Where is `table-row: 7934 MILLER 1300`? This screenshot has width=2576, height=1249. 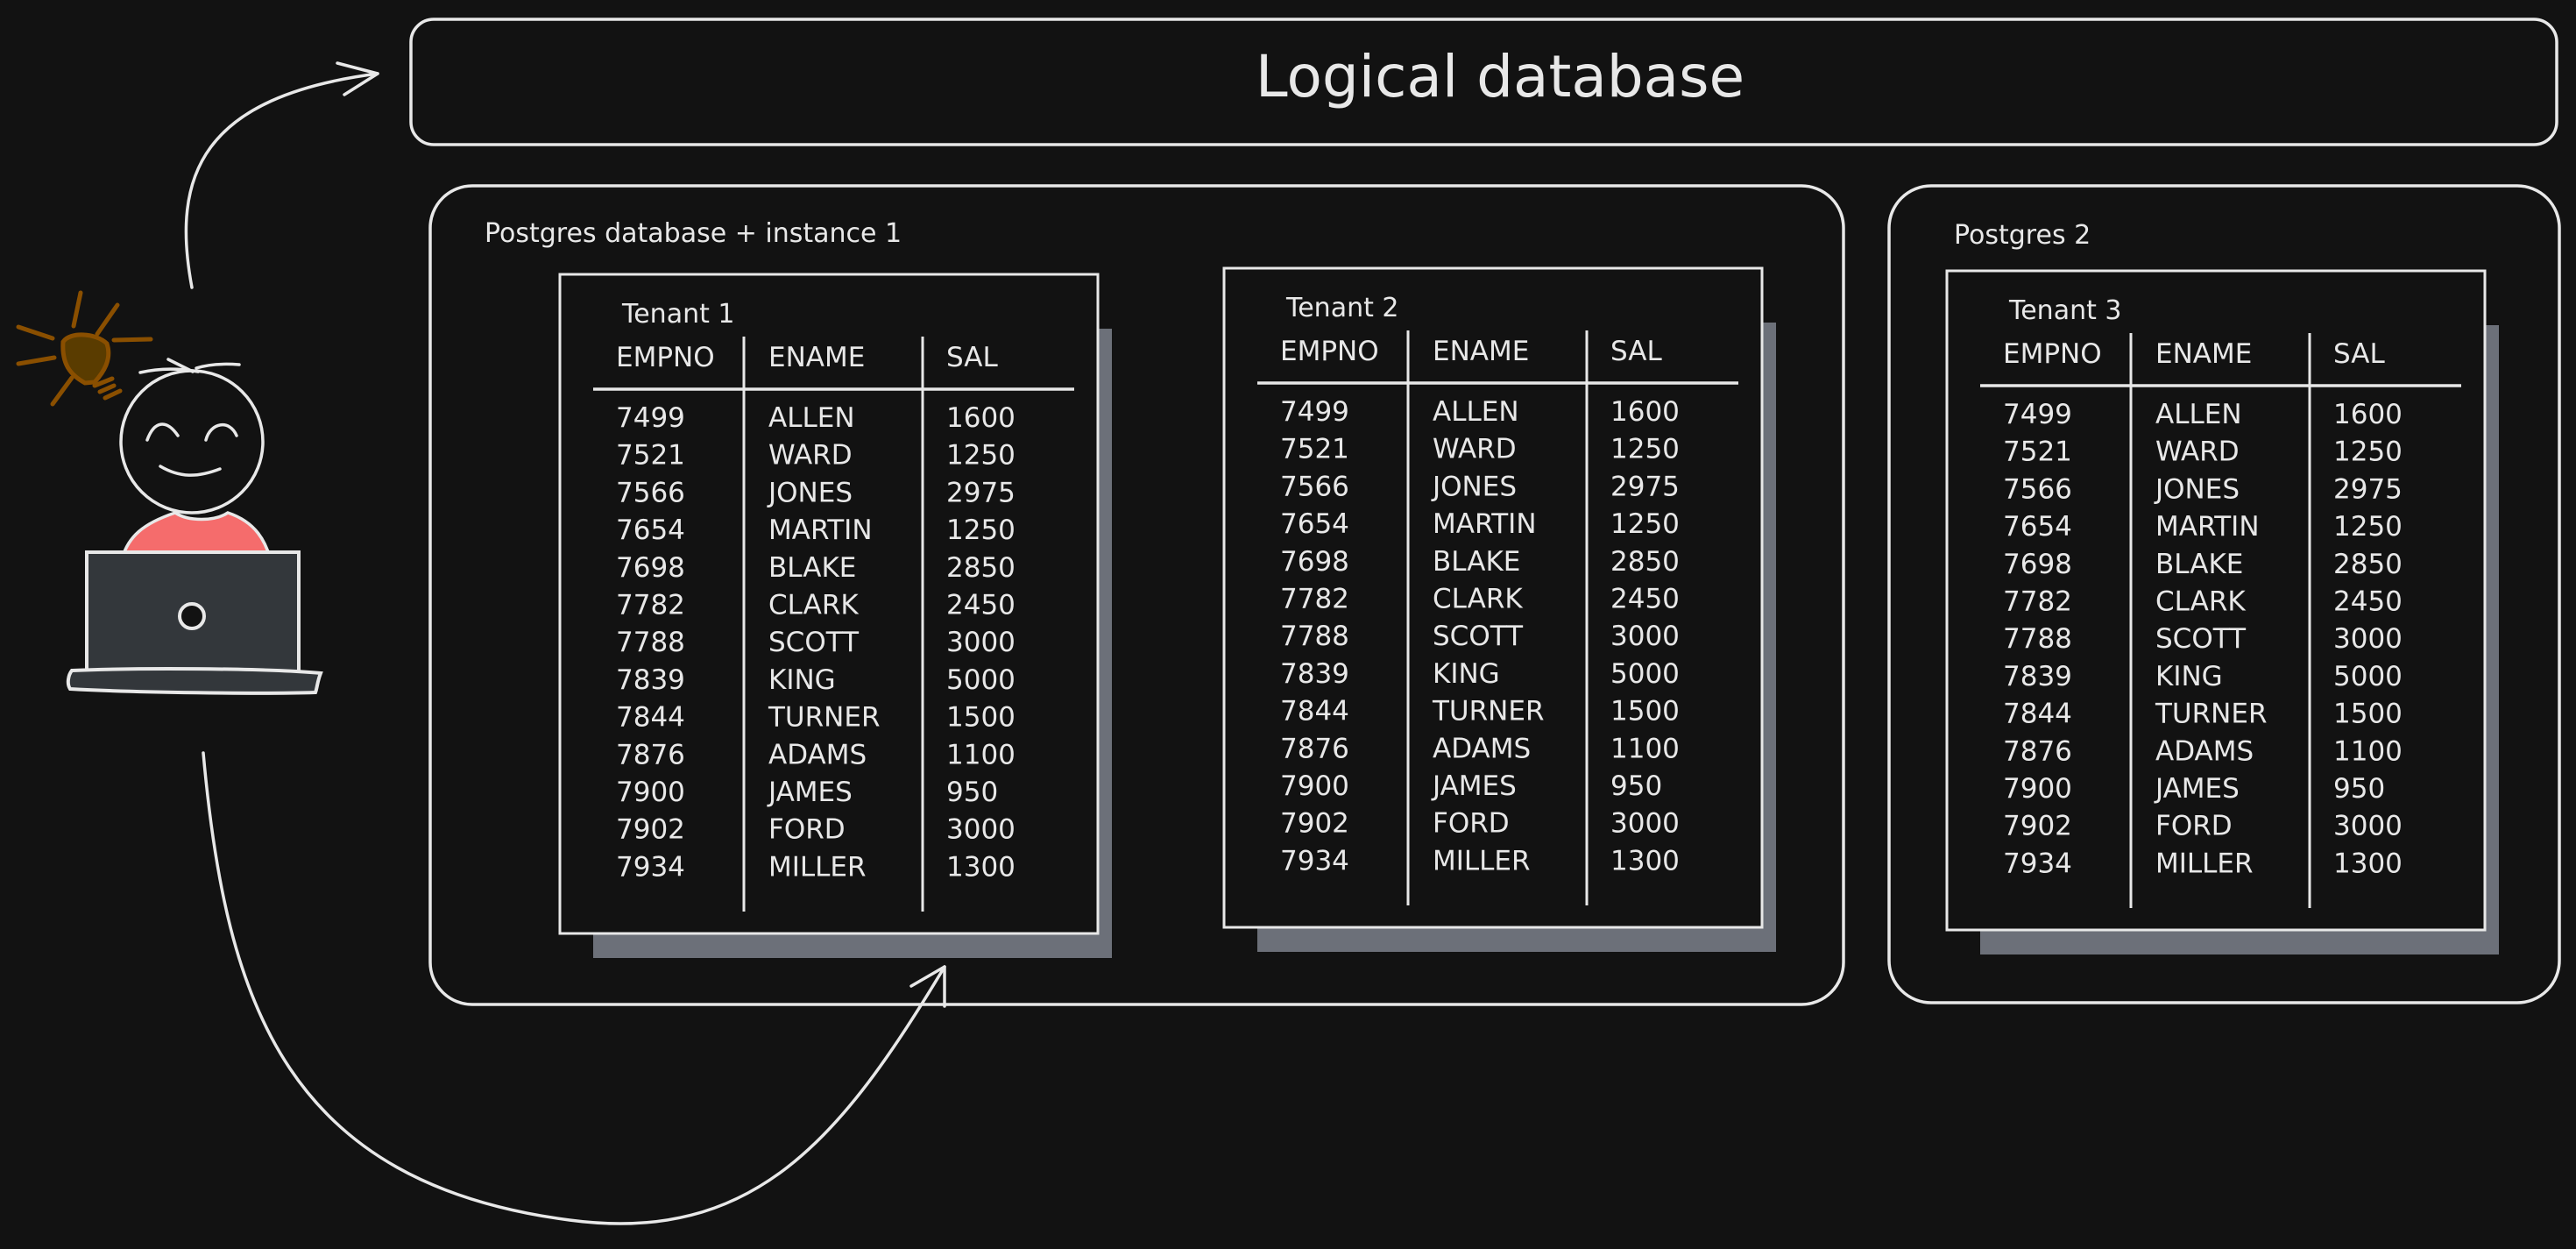
table-row: 7934 MILLER 1300 is located at coordinates (1480, 860).